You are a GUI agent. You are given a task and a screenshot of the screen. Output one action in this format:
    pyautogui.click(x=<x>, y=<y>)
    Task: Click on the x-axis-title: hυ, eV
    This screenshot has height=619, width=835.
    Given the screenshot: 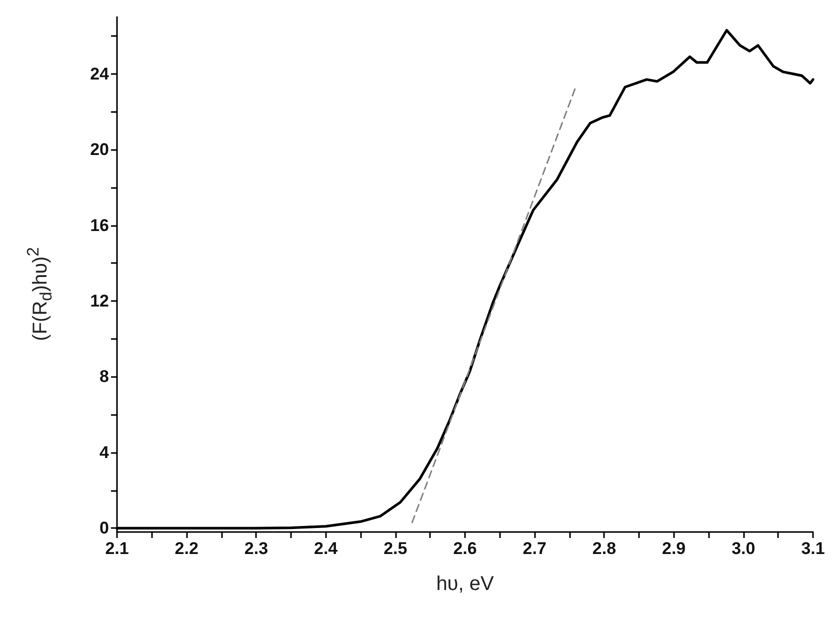 What is the action you would take?
    pyautogui.click(x=465, y=584)
    